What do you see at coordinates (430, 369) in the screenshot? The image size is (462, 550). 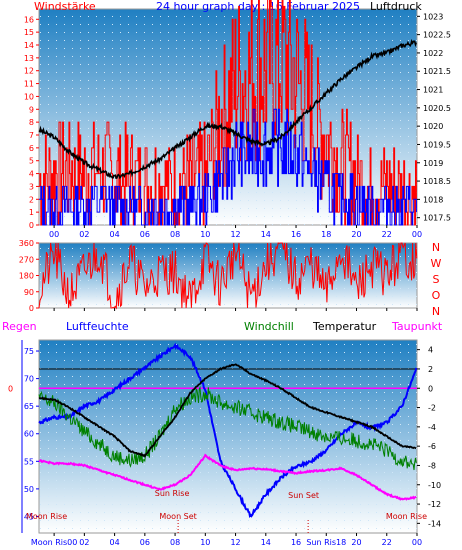 I see `temp-tick-label: 2` at bounding box center [430, 369].